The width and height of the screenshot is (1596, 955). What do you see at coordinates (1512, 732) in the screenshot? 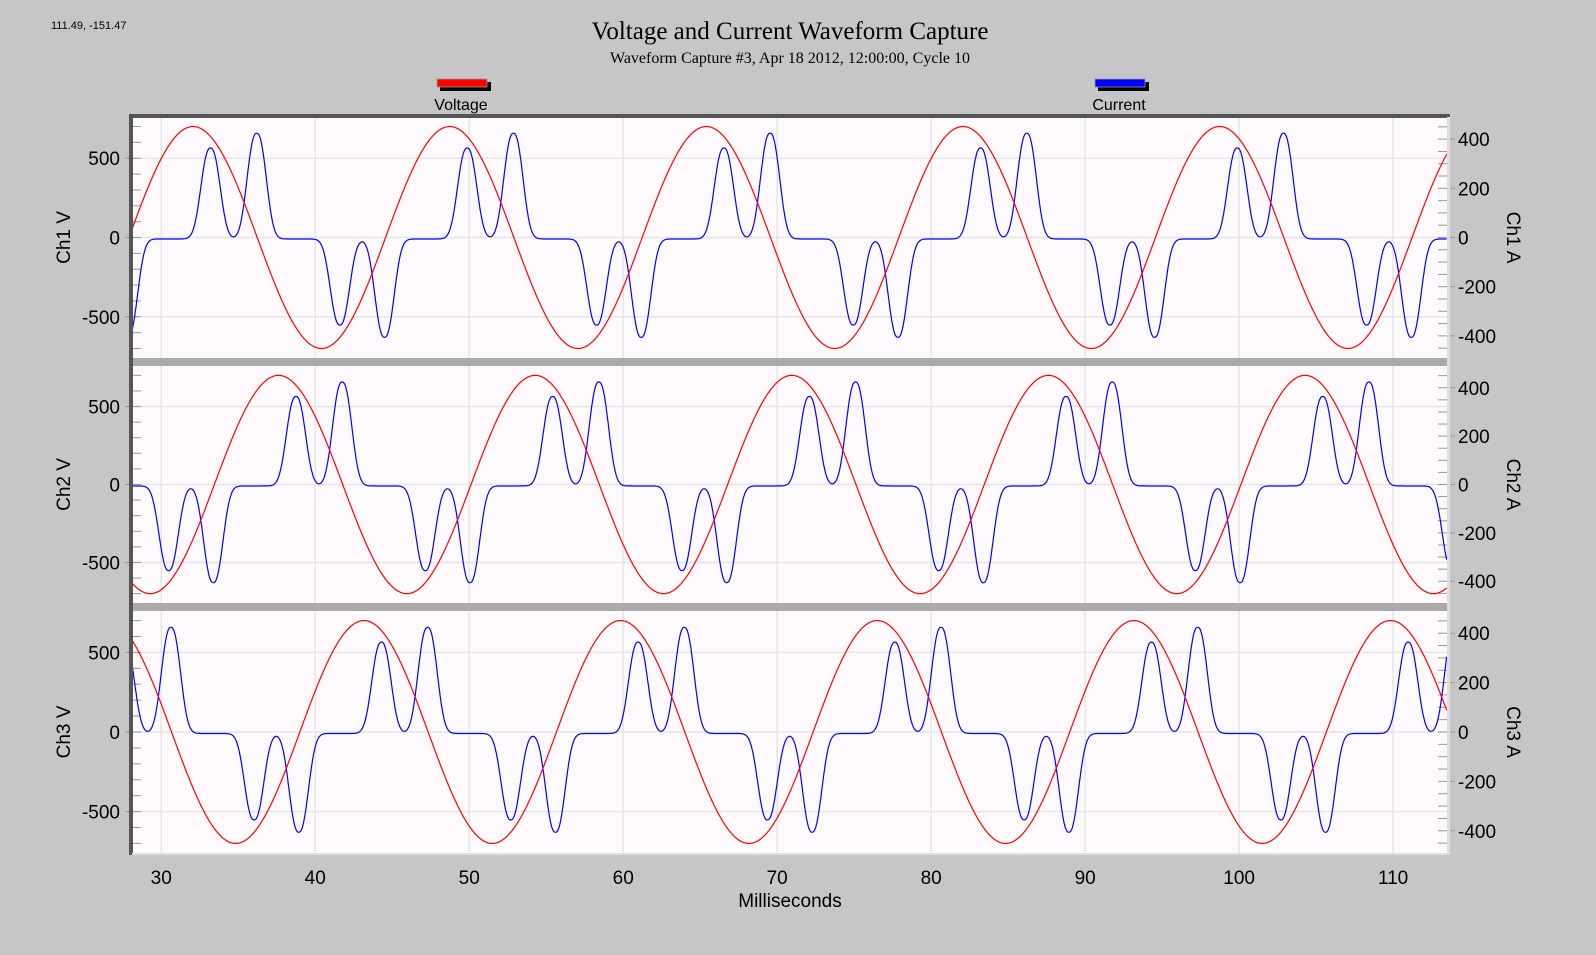
I see `right-axis-label: Ch3 A` at bounding box center [1512, 732].